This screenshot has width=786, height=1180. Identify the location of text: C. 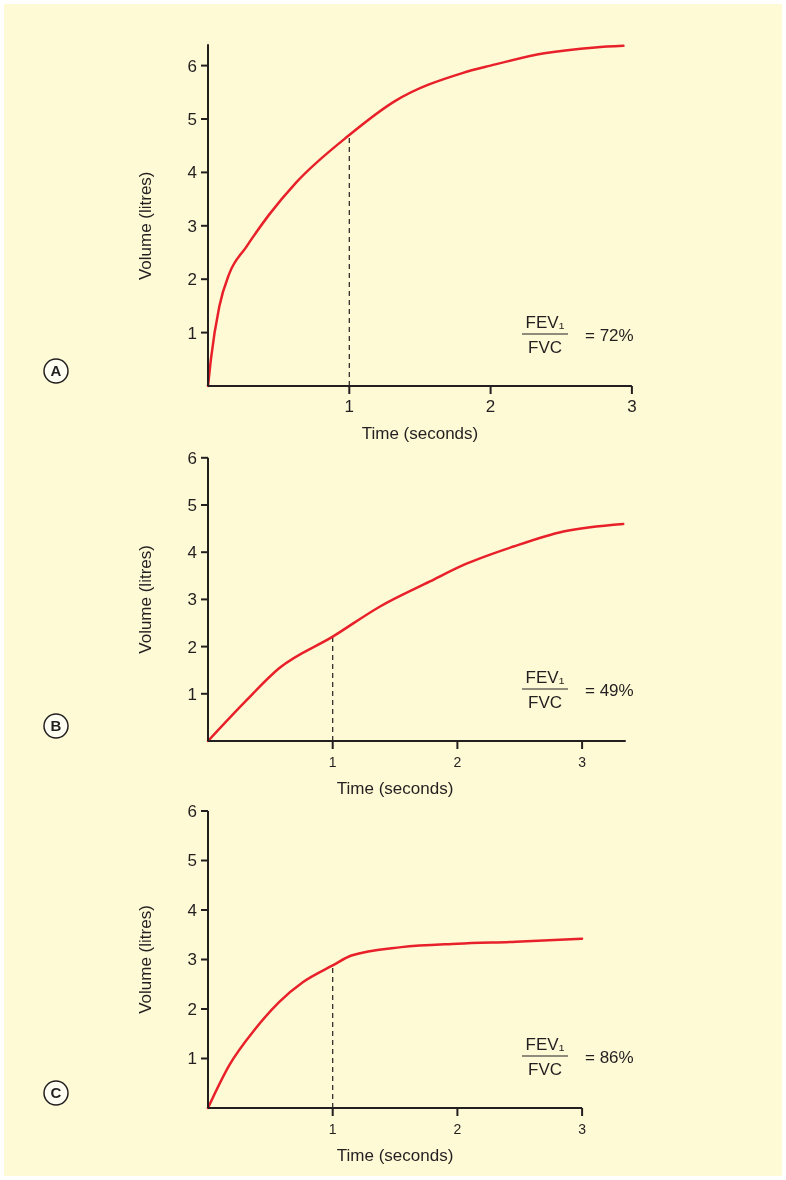
(56, 1093).